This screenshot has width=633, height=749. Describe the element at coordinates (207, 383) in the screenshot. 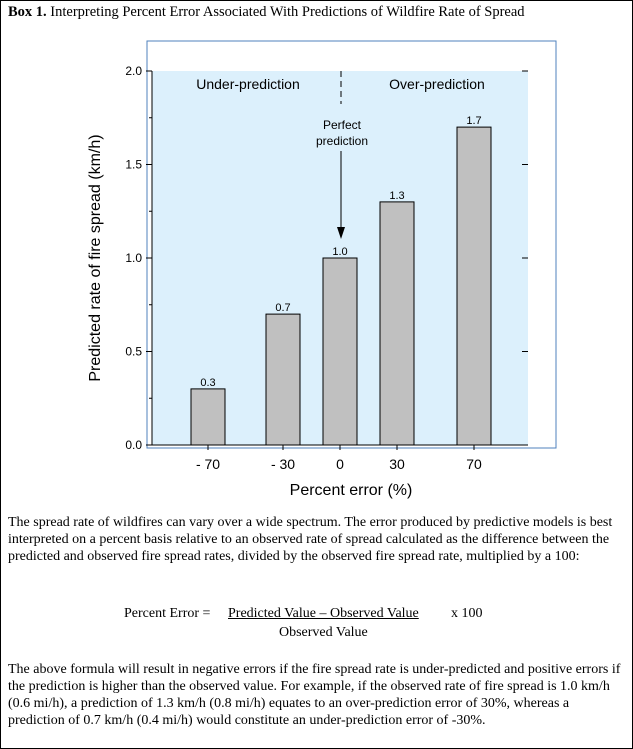

I see `bar-value-label: 0.3` at that location.